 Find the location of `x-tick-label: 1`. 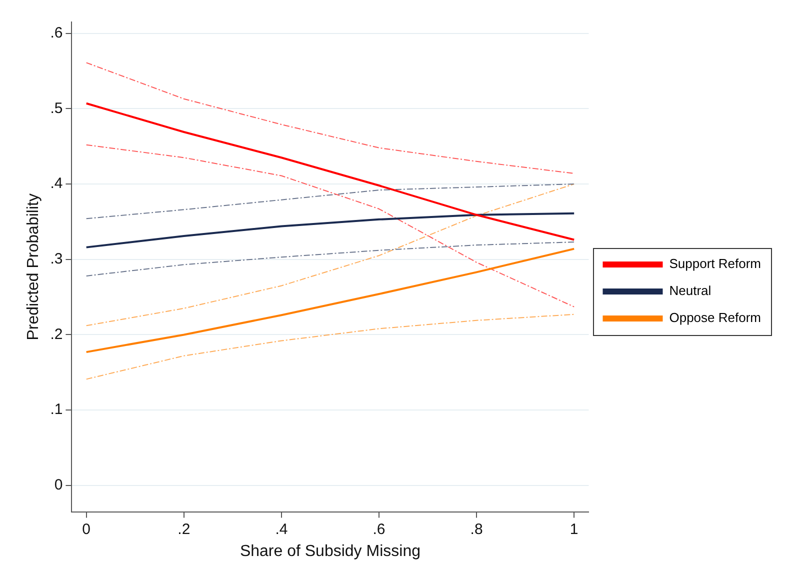

x-tick-label: 1 is located at coordinates (574, 529).